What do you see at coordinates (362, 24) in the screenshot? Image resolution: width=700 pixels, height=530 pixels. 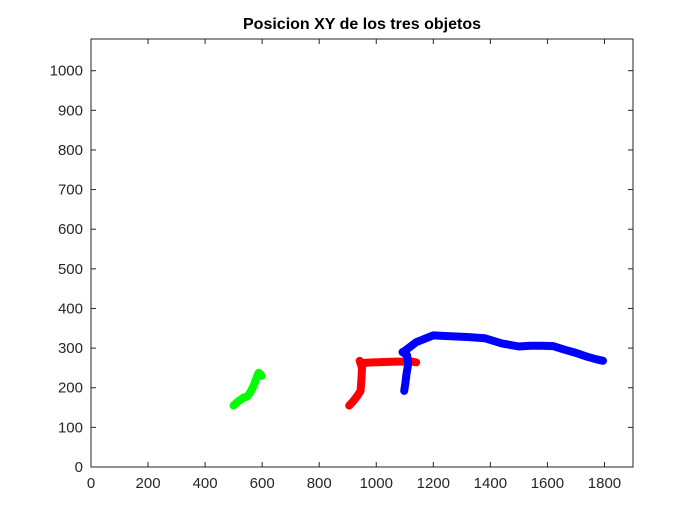 I see `chart-title: Posicion XY de los tres objetos` at bounding box center [362, 24].